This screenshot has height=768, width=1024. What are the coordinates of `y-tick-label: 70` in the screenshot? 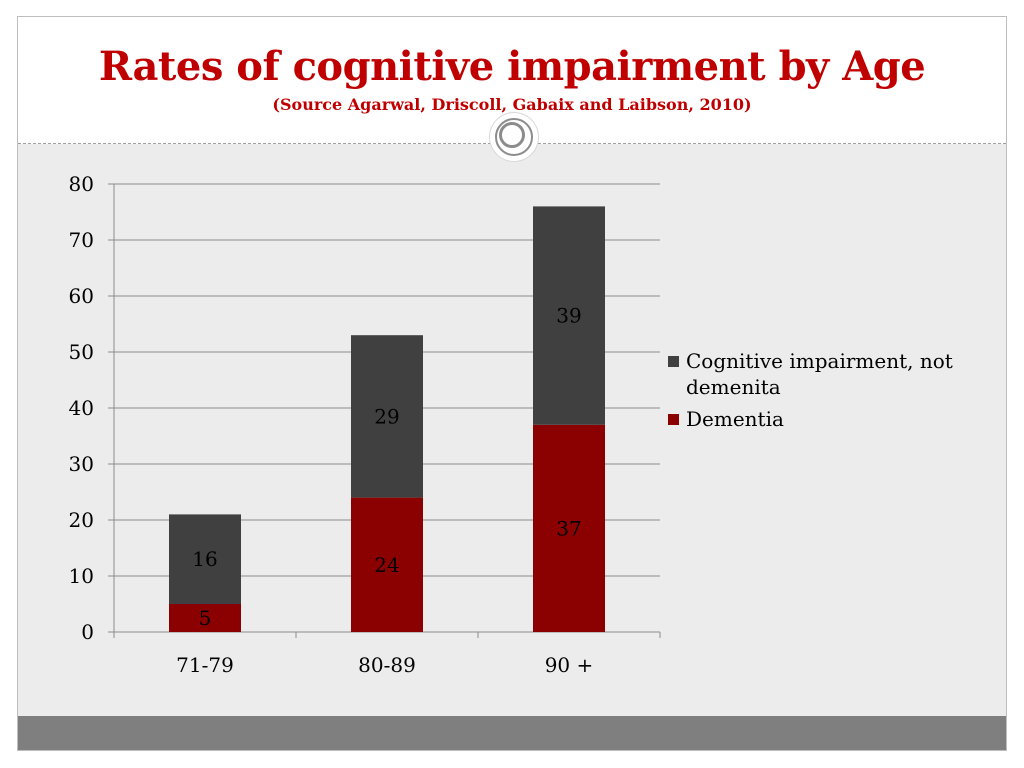 It's located at (81, 240).